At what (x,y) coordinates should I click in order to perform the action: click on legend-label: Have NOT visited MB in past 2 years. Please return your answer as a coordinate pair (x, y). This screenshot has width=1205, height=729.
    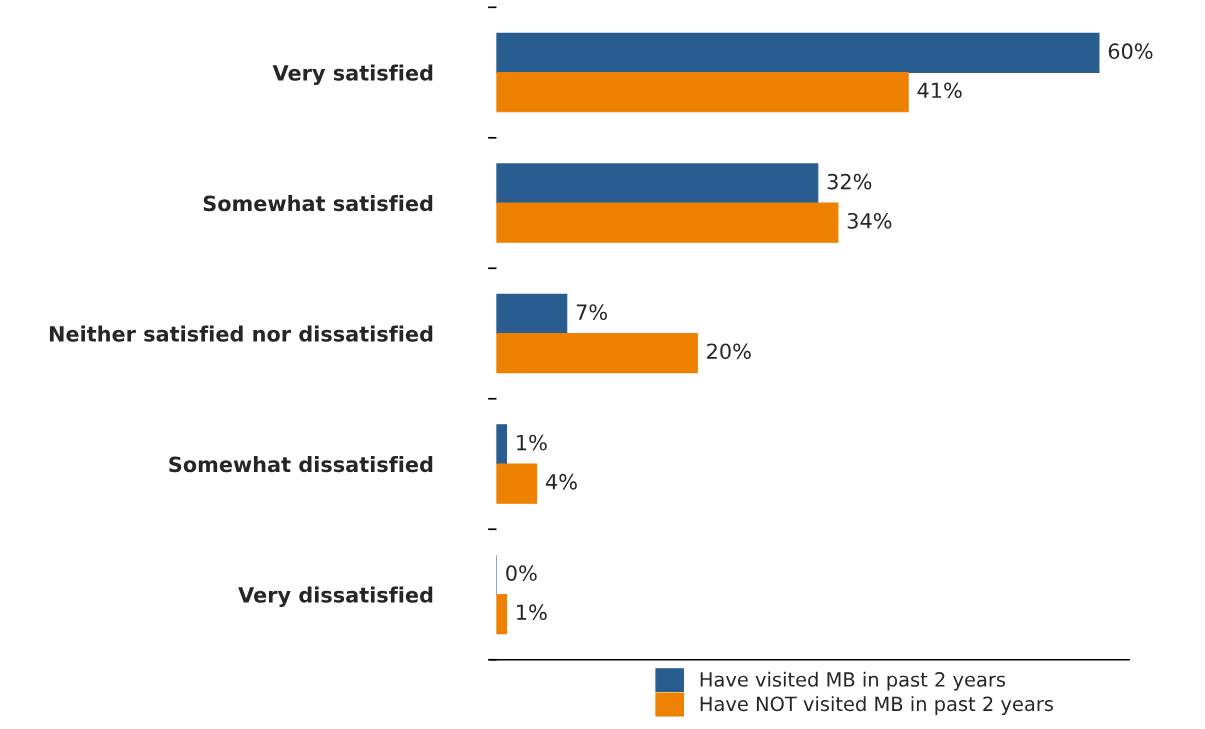
    Looking at the image, I should click on (876, 705).